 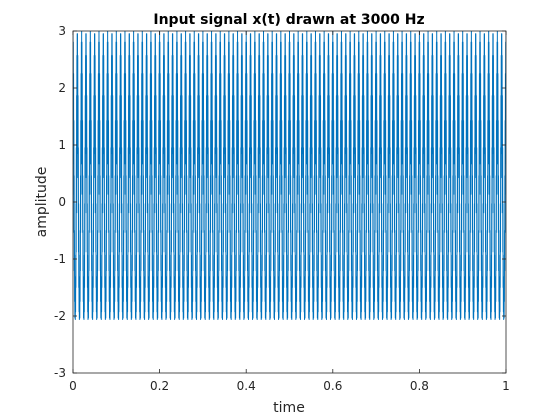 I want to click on y-axis-label: amplitude, so click(x=42, y=202).